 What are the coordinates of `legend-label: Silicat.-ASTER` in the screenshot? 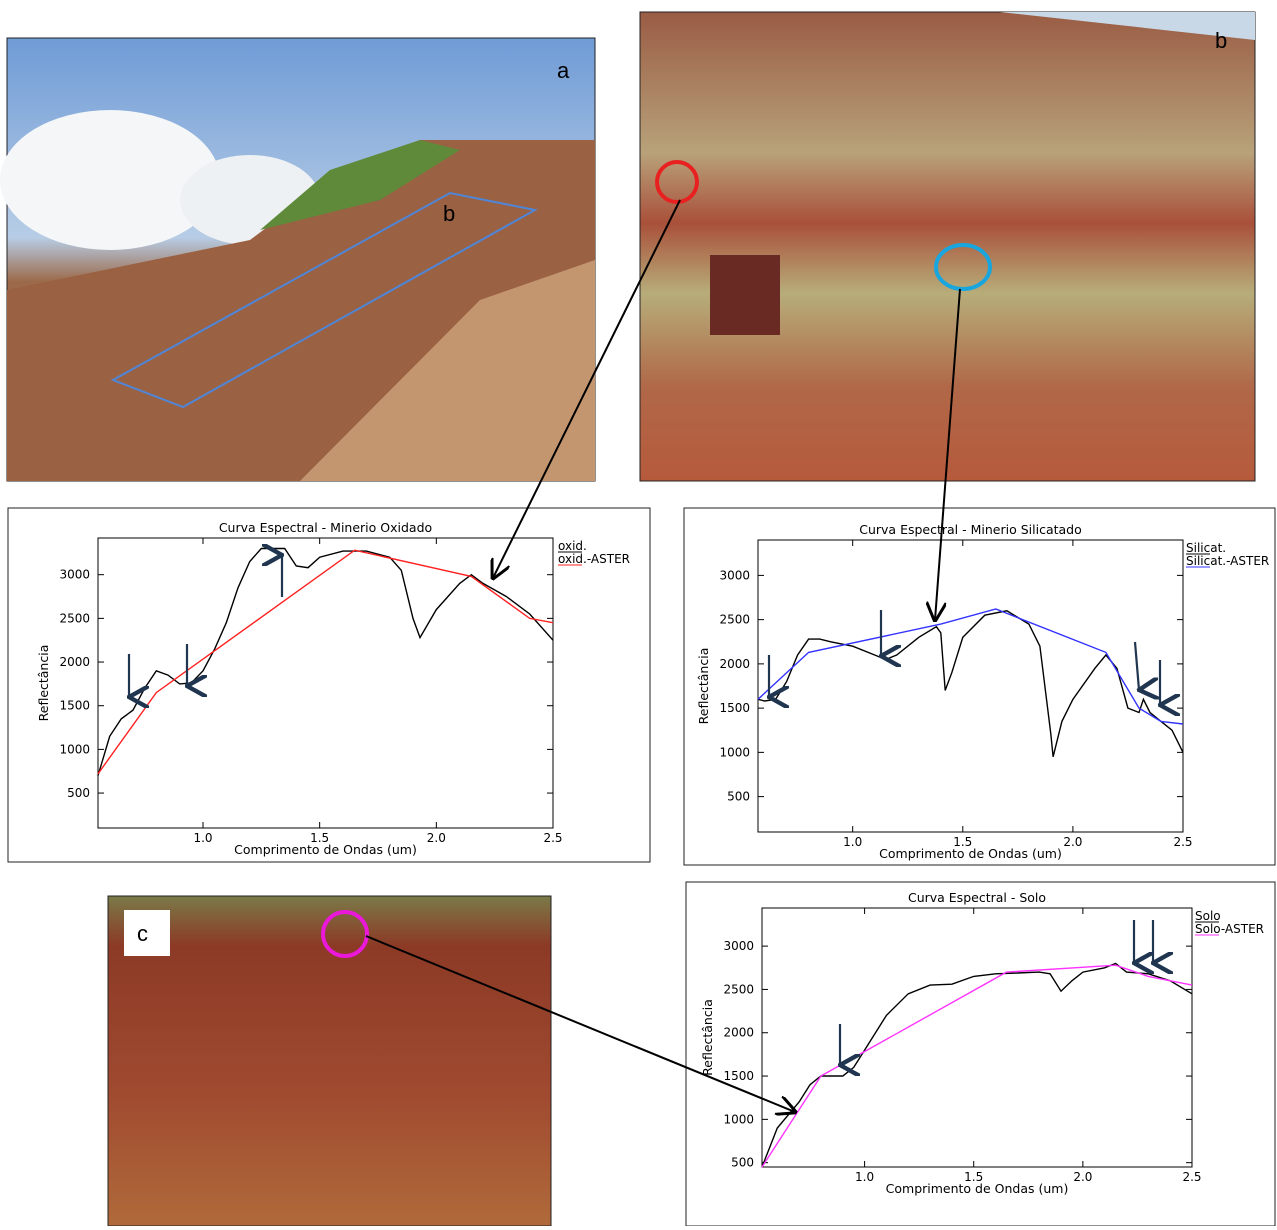 It's located at (1227, 561).